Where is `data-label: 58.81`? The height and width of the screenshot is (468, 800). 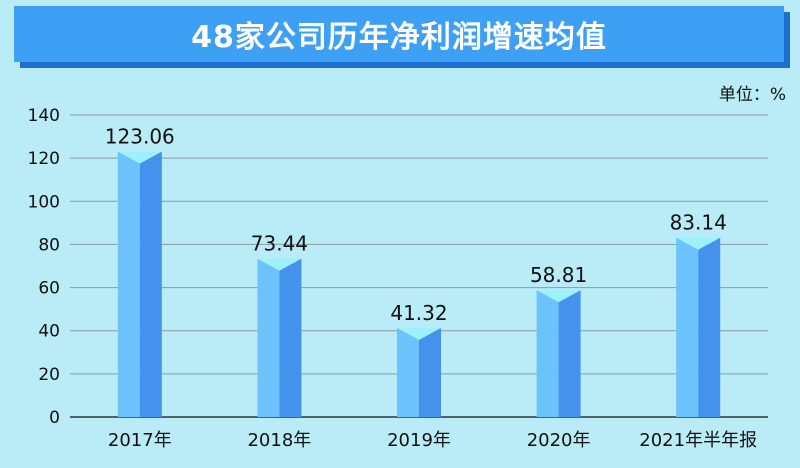 data-label: 58.81 is located at coordinates (558, 275).